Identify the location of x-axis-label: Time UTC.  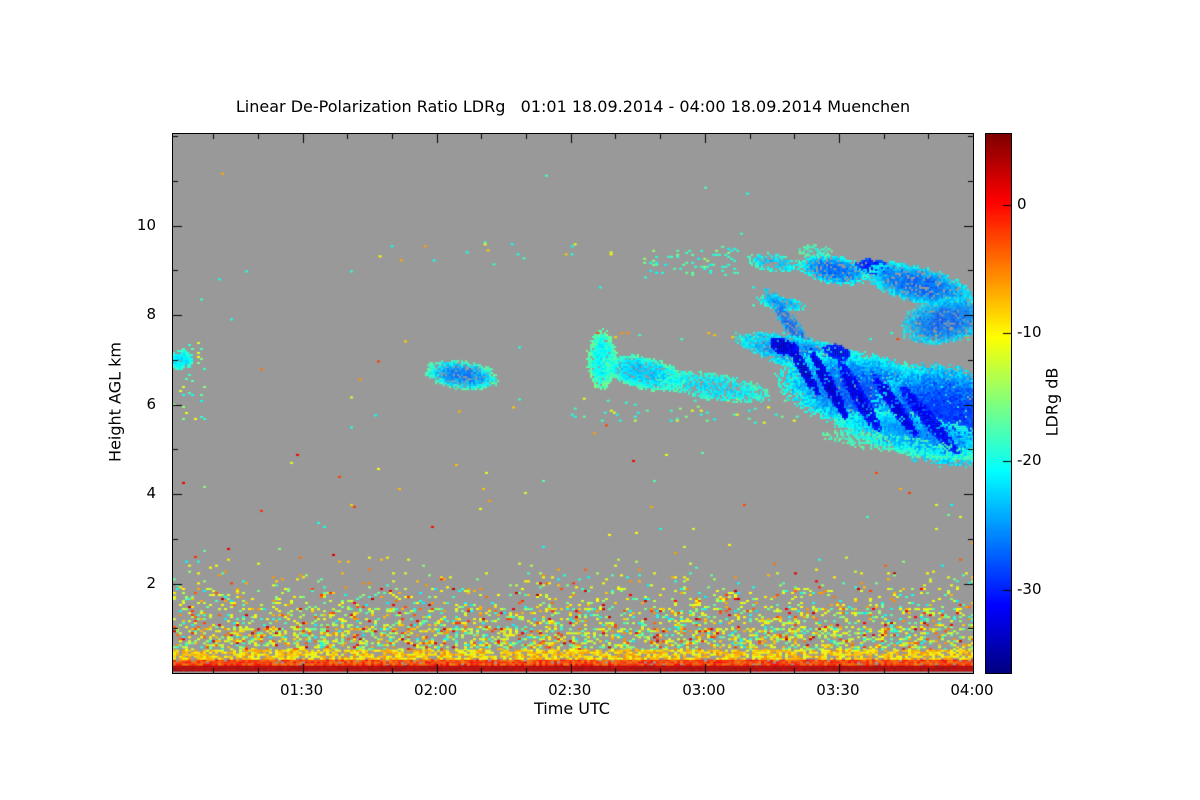
(572, 708).